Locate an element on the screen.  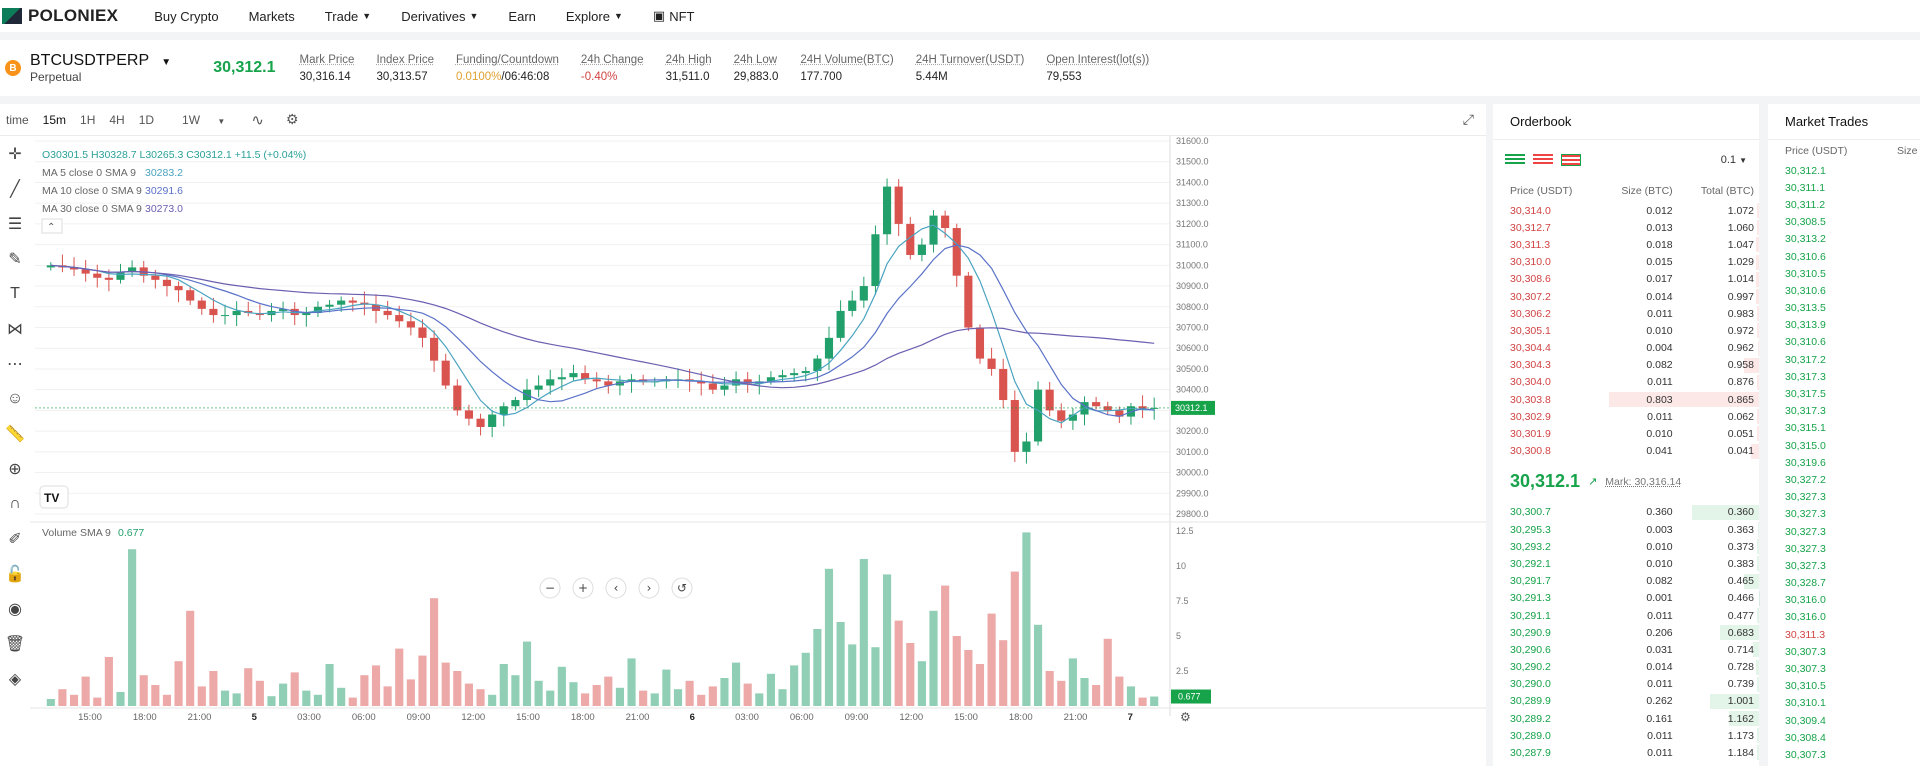
crosshair-icon: ✛ is located at coordinates (15, 154).